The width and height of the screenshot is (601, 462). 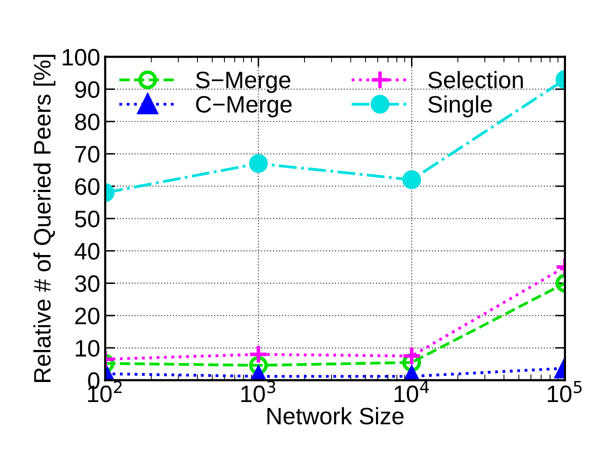 What do you see at coordinates (87, 89) in the screenshot?
I see `y-tick-label: 90` at bounding box center [87, 89].